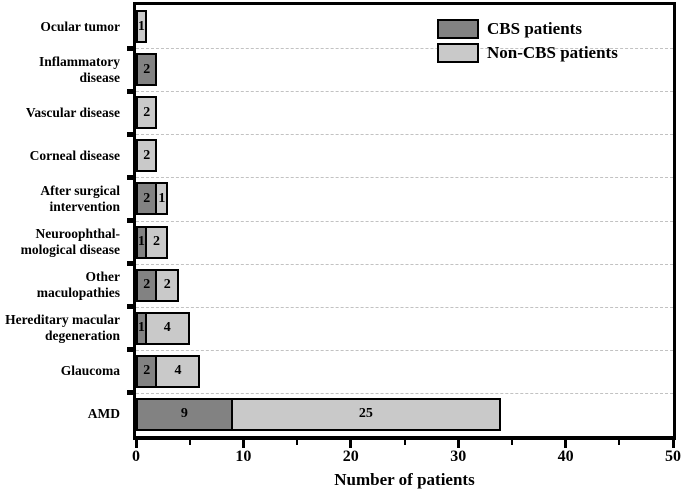 This screenshot has width=685, height=497. I want to click on category-label: Other maculopathies, so click(78, 285).